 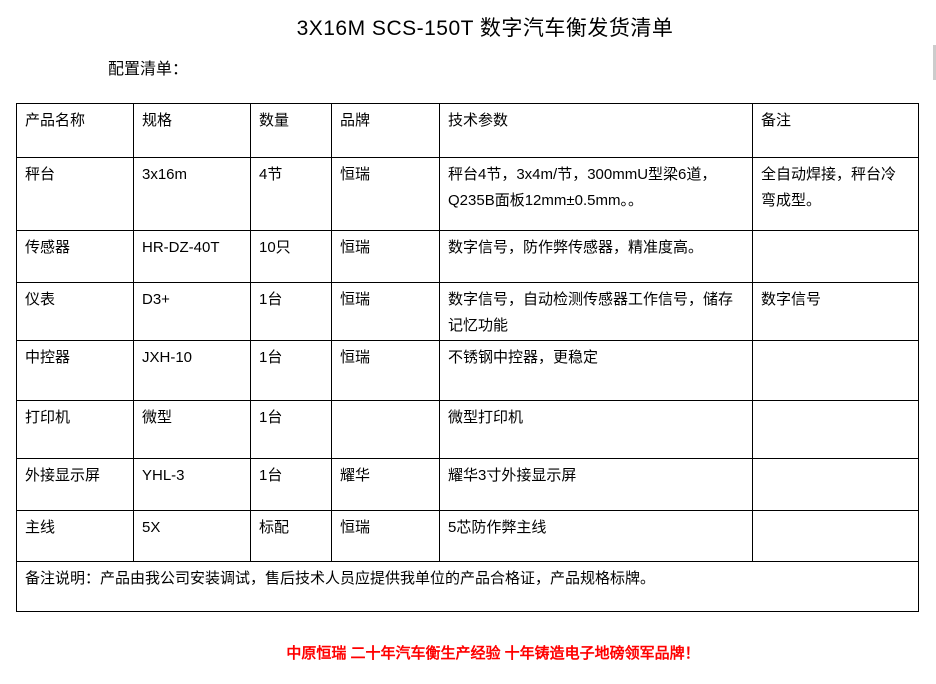 I want to click on table-row: 仪表 D3+ 1台 恒瑞 数字信号，自动检测传感器工作信号，储存记忆功能 数字信号, so click(x=467, y=311).